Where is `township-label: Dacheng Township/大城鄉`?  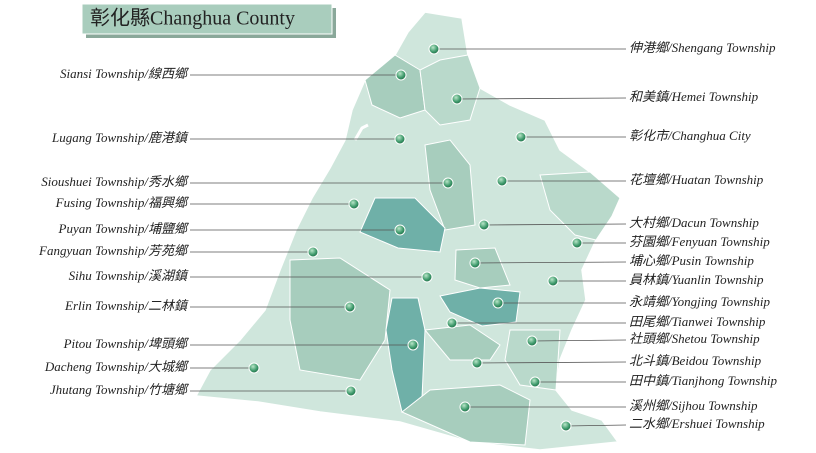 township-label: Dacheng Township/大城鄉 is located at coordinates (116, 366).